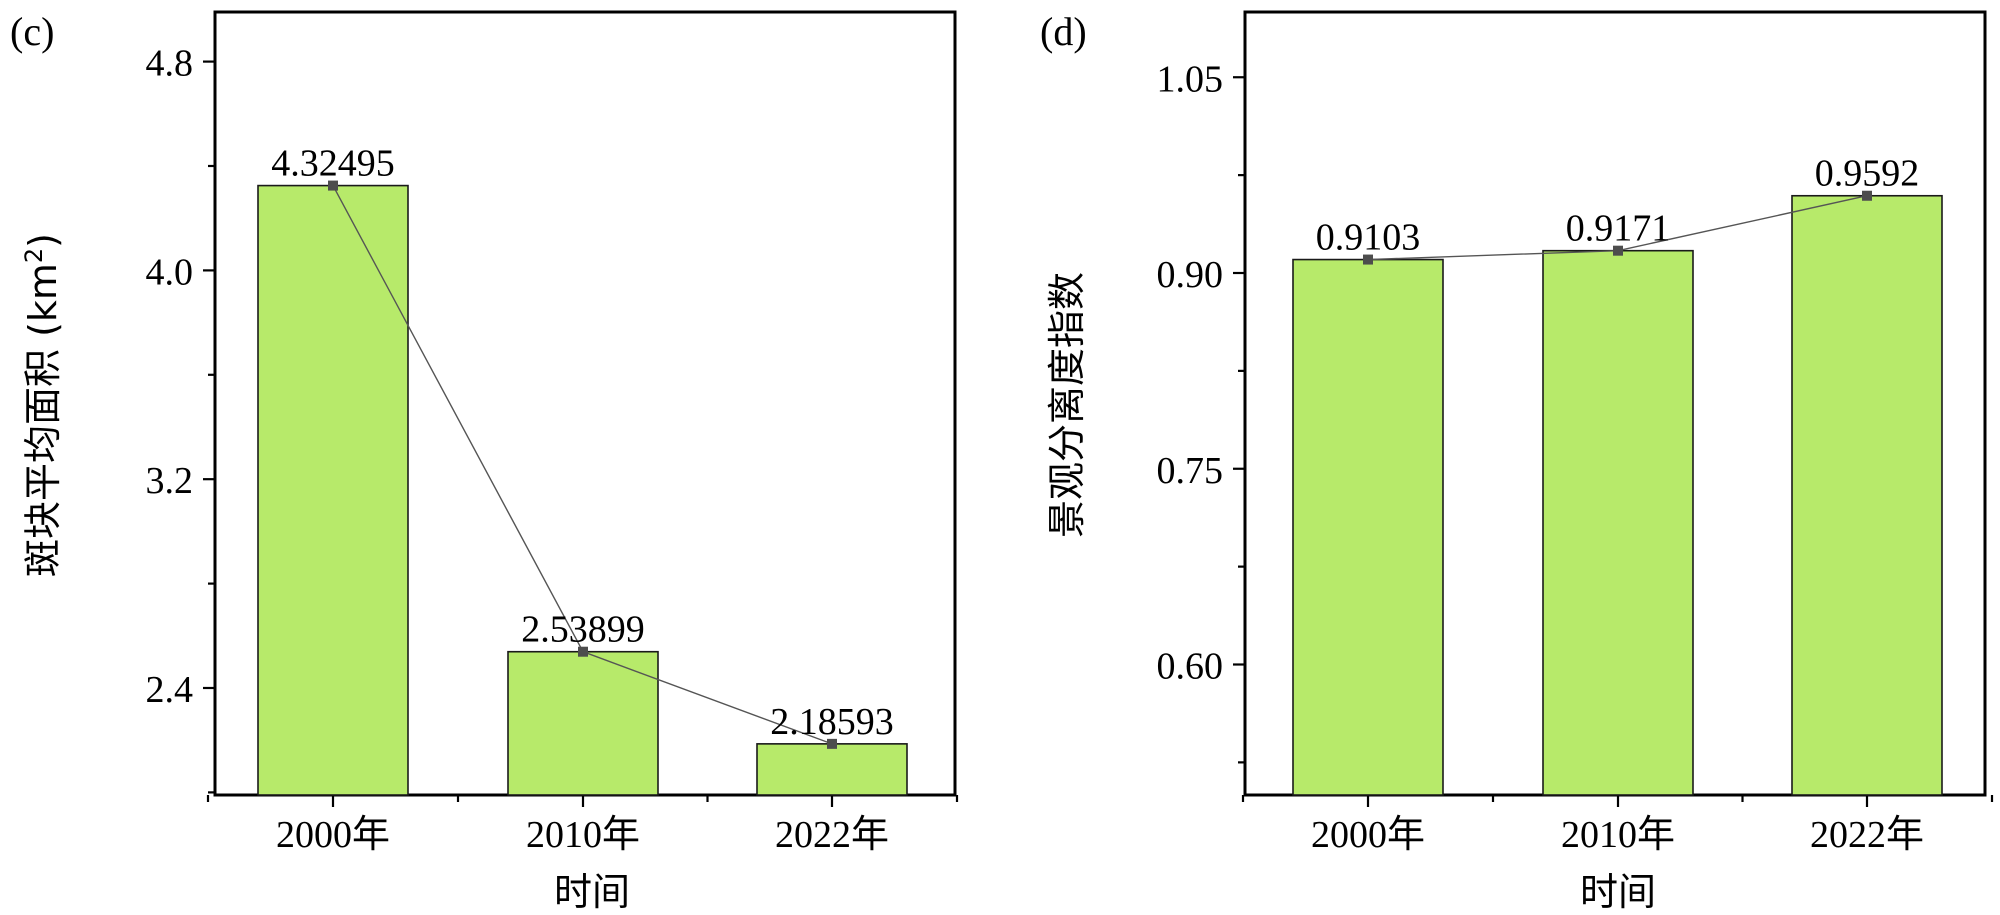 This screenshot has width=2000, height=915. I want to click on panel-d-points, so click(1617, 227).